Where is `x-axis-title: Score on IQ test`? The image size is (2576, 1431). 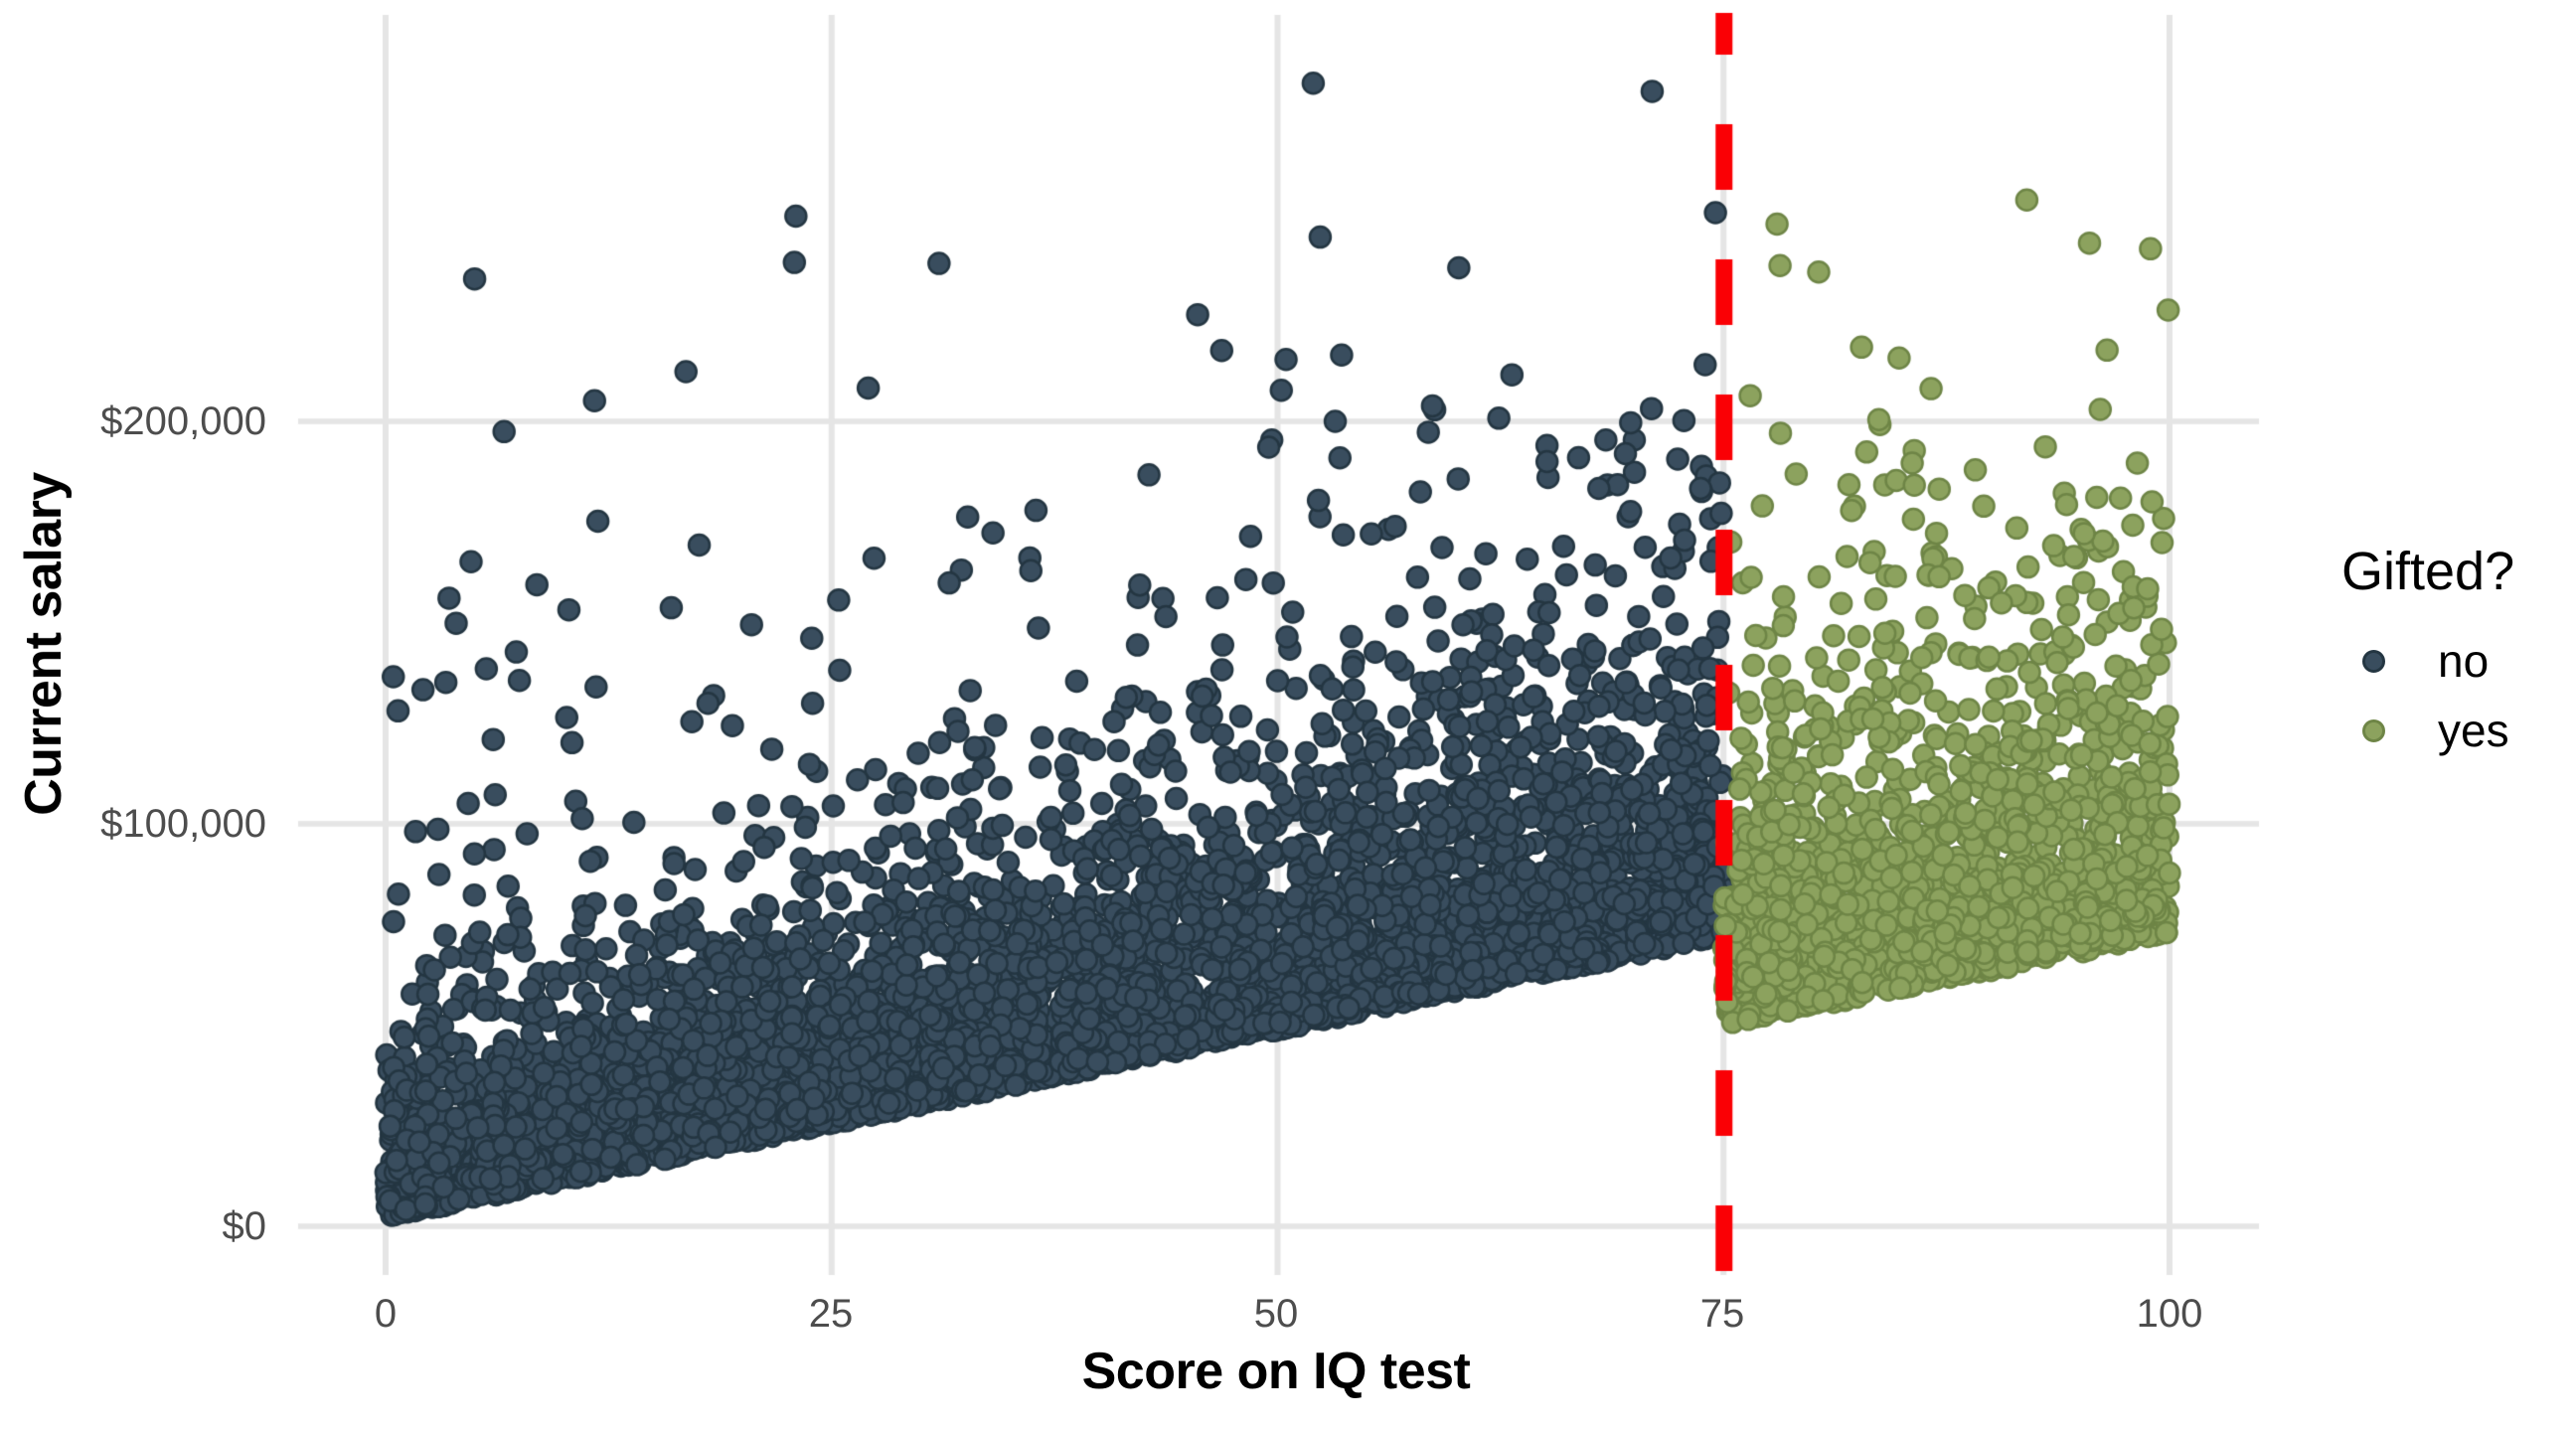 x-axis-title: Score on IQ test is located at coordinates (1276, 1371).